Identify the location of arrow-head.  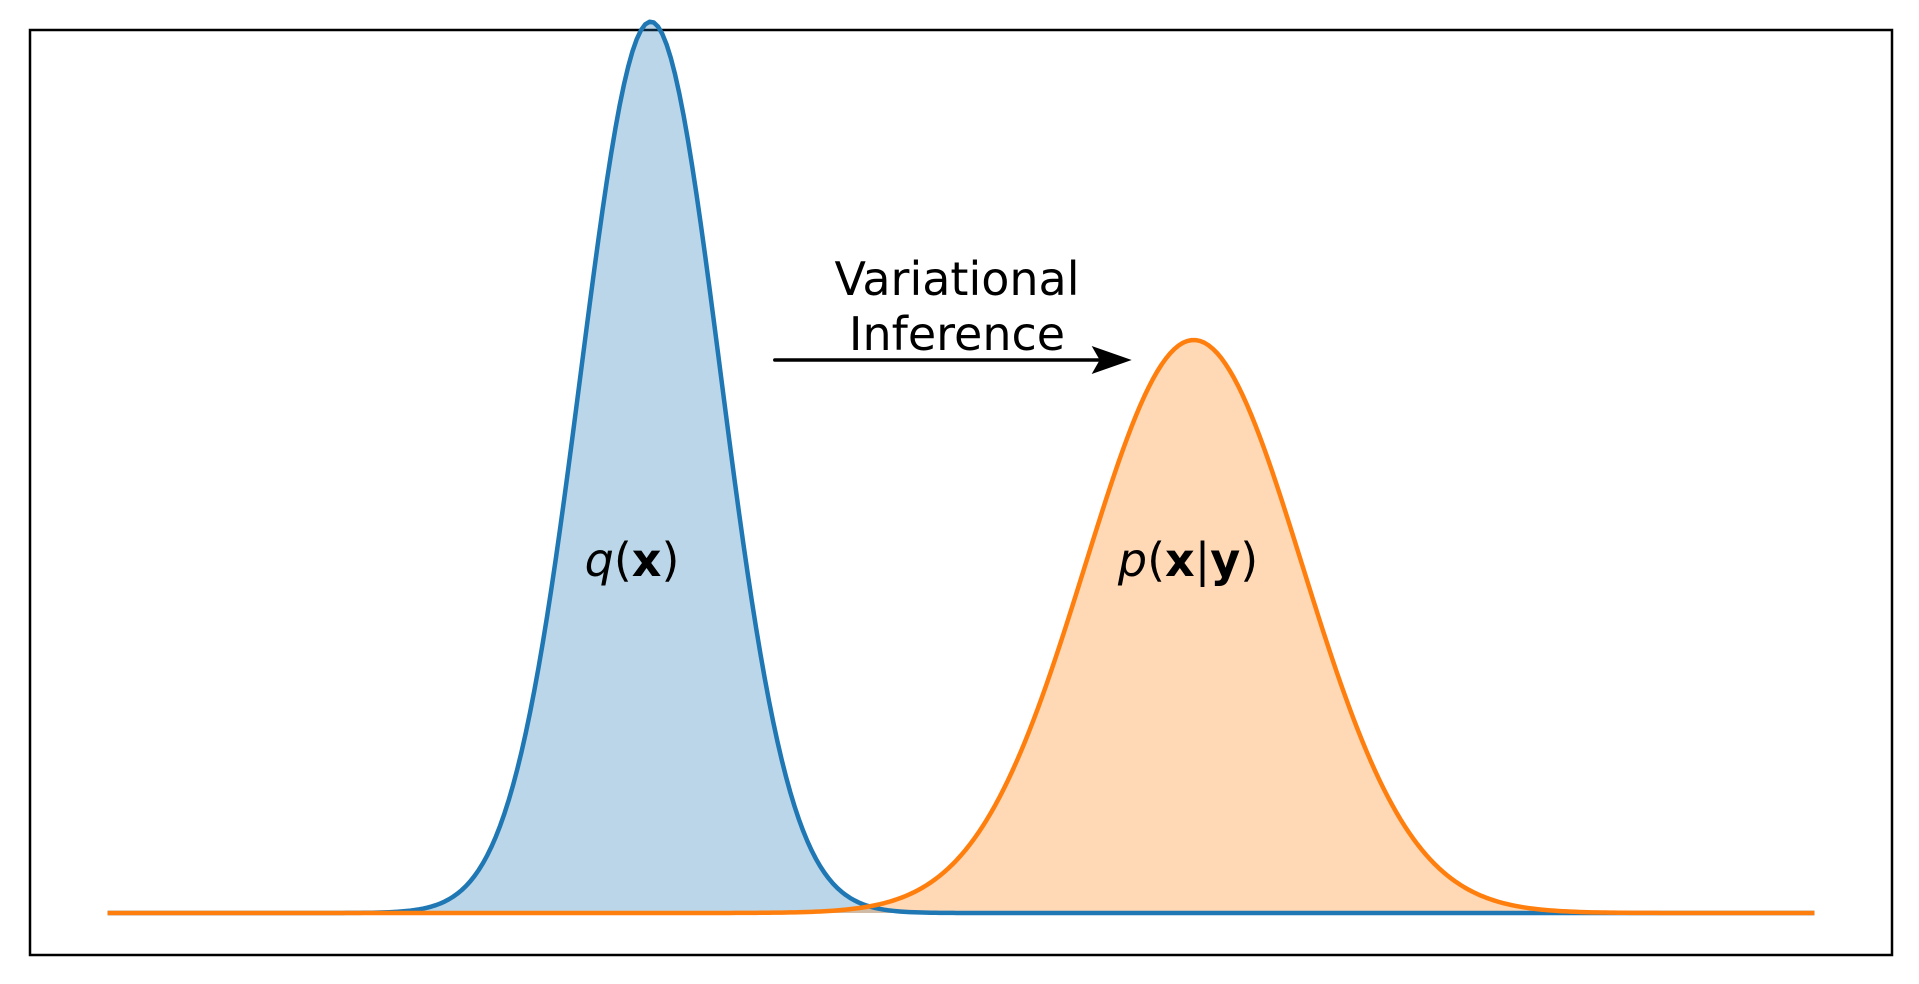
(1111, 360).